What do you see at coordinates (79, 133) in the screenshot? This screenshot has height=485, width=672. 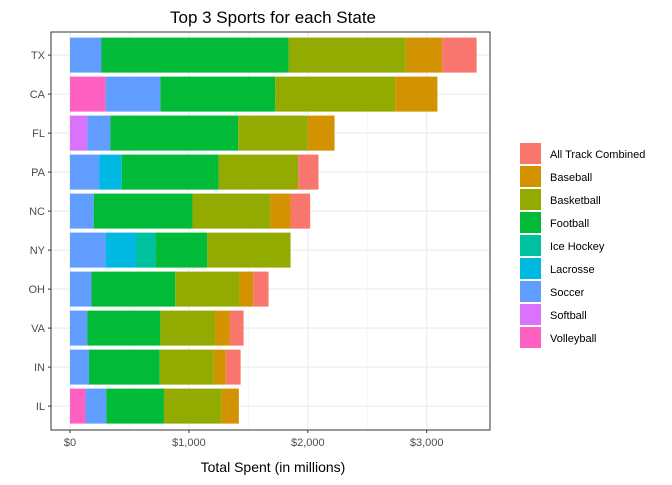 I see `bar-fl-softball` at bounding box center [79, 133].